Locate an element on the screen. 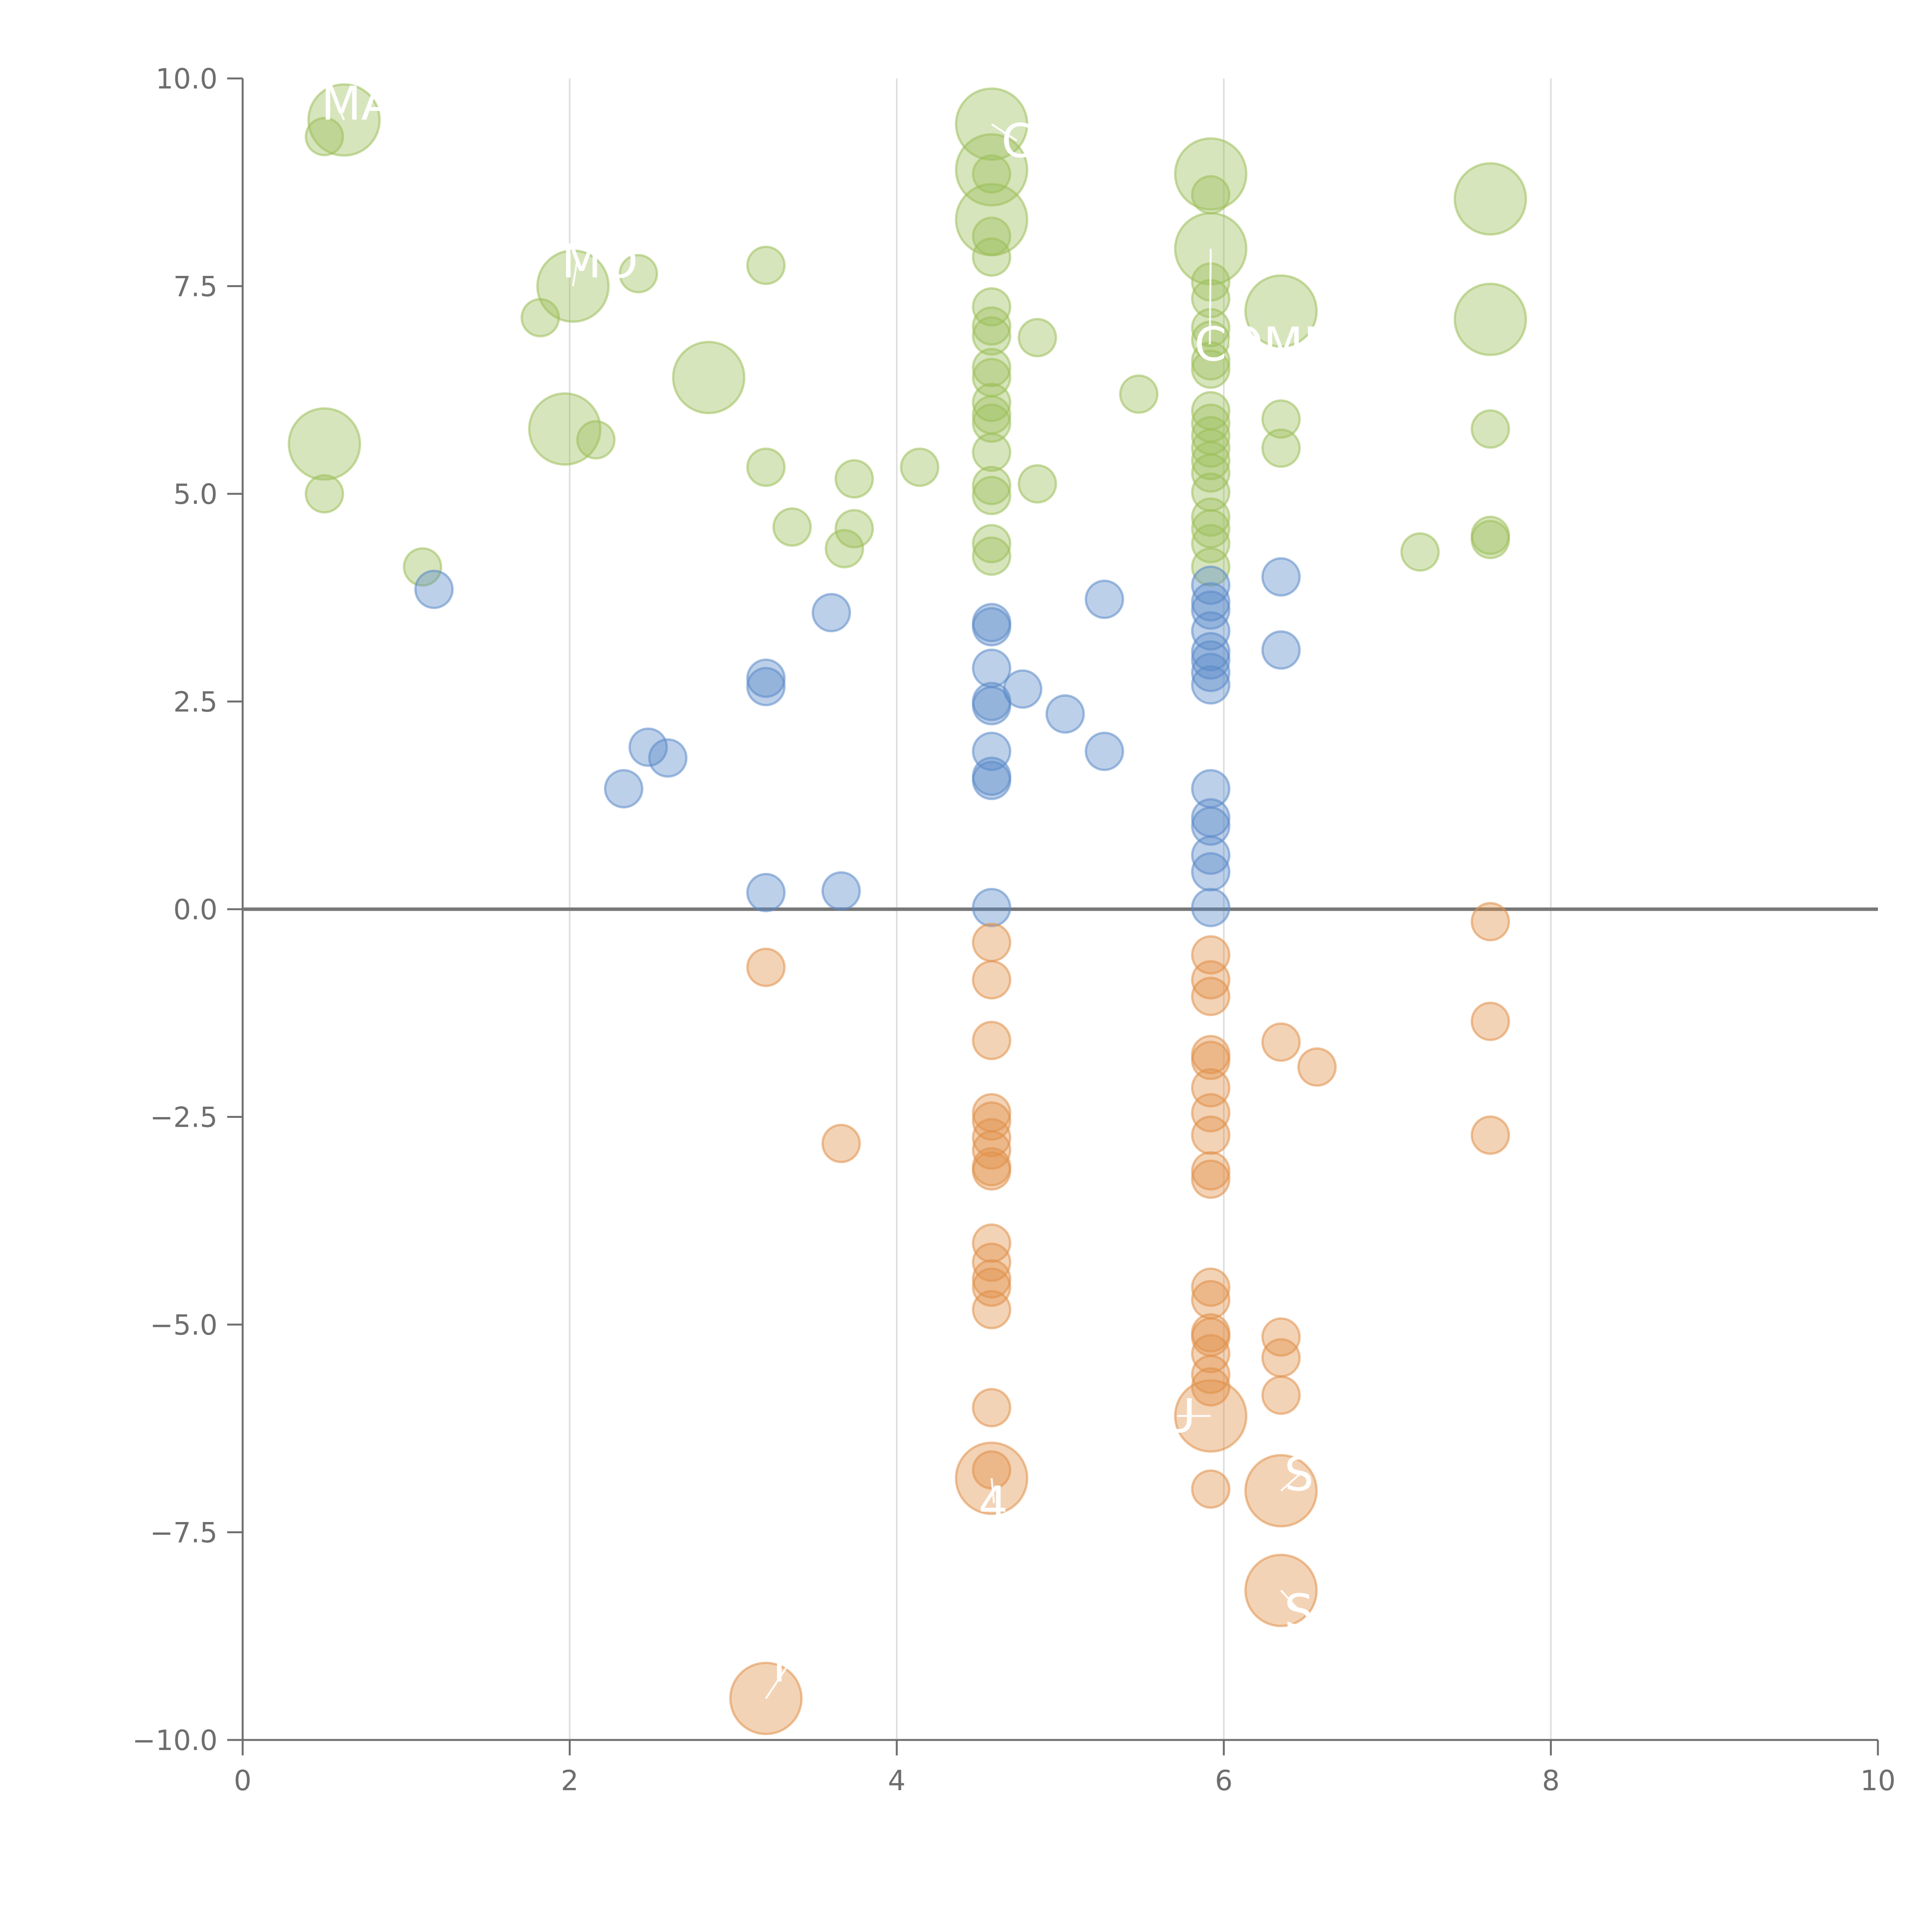  x-tick-label: 4 is located at coordinates (897, 1781).